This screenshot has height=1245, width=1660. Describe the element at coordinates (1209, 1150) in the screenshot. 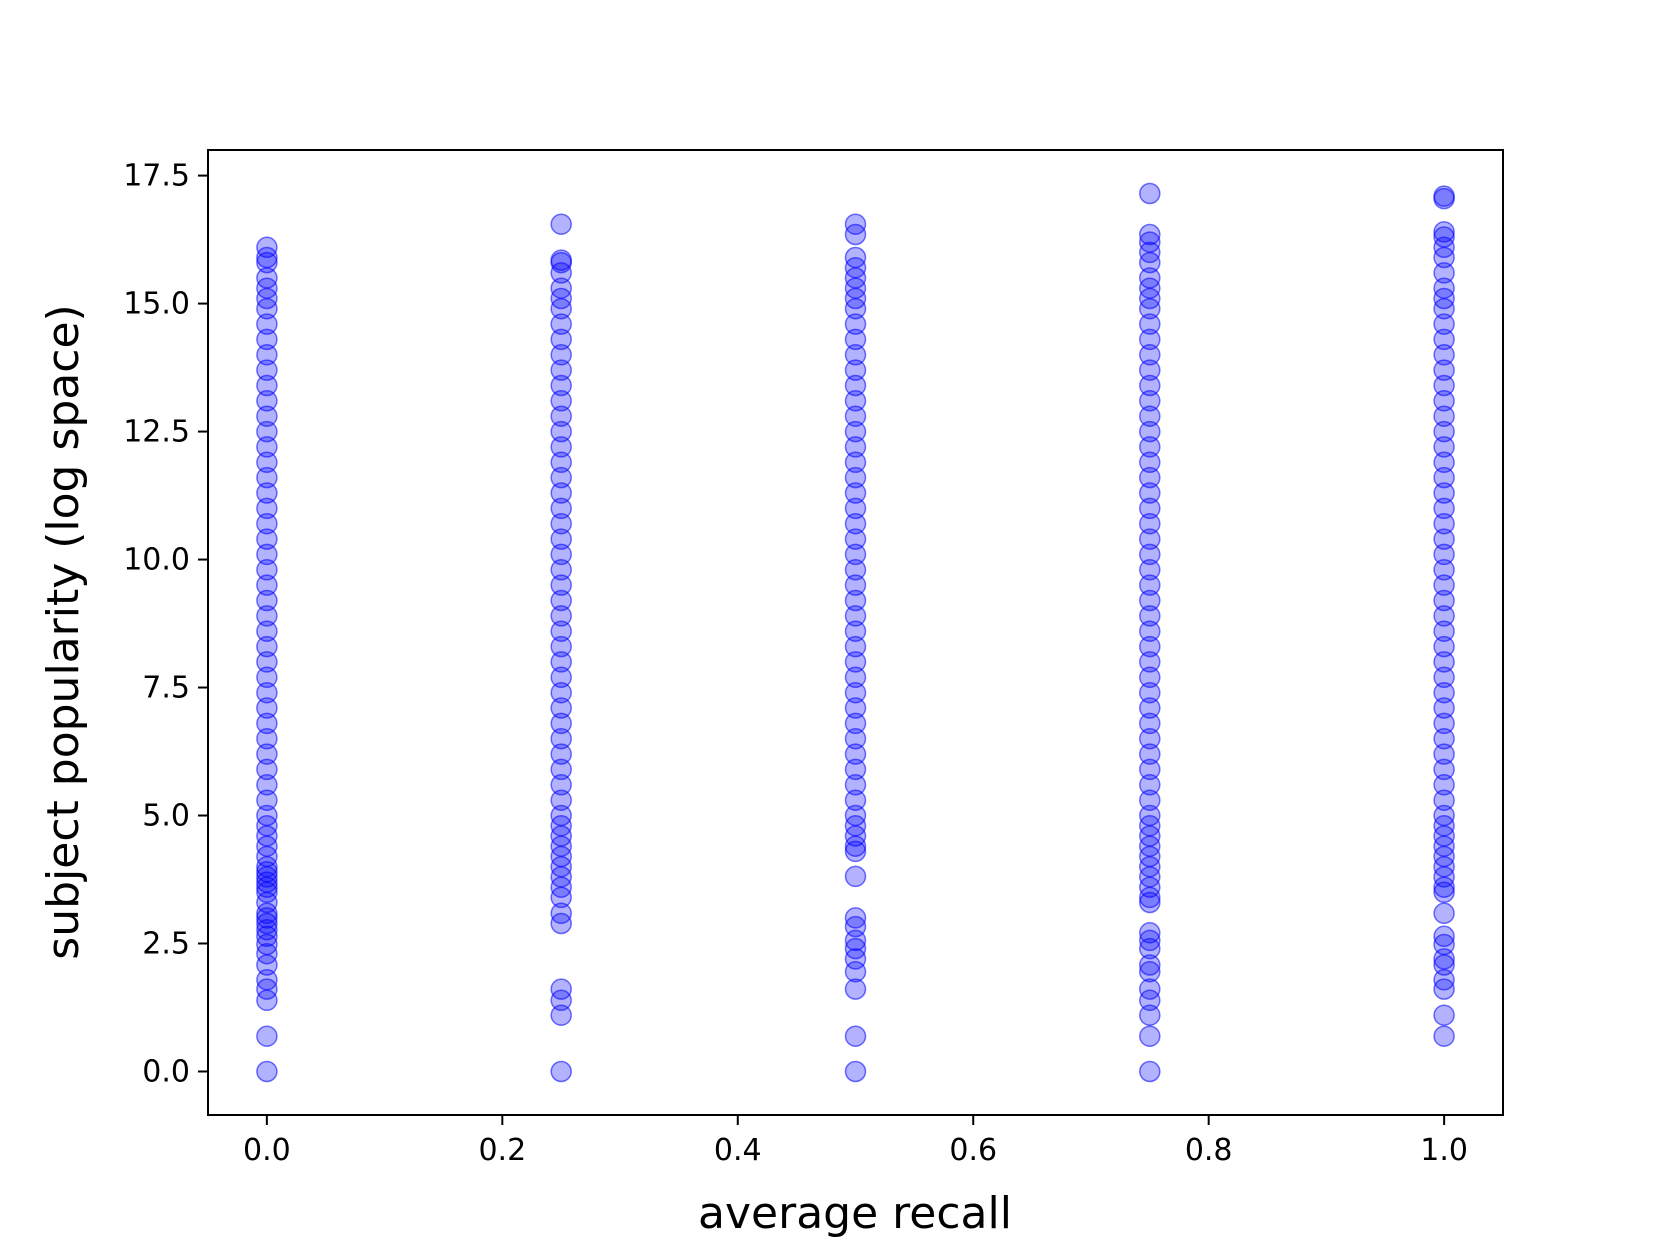

I see `x-tick-label: 0.8` at that location.